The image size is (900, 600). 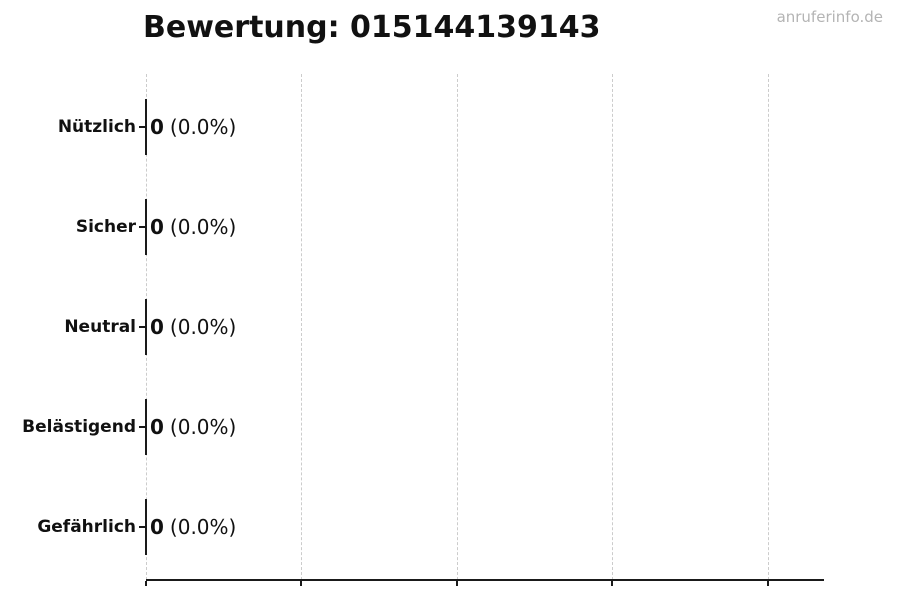 What do you see at coordinates (96, 127) in the screenshot?
I see `category-label: Nützlich` at bounding box center [96, 127].